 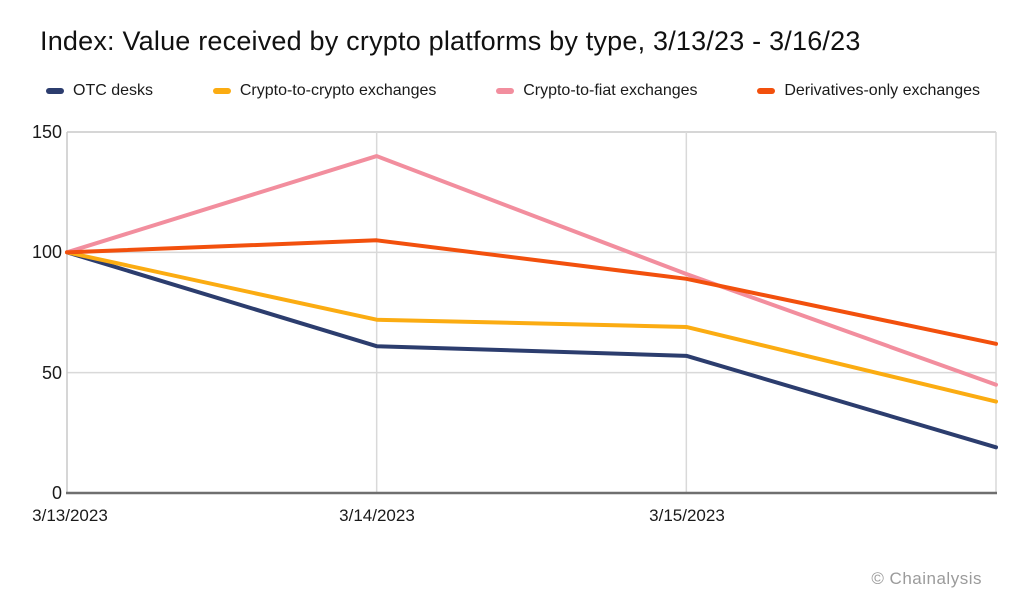 I want to click on y-tick-0: 0, so click(x=57, y=493).